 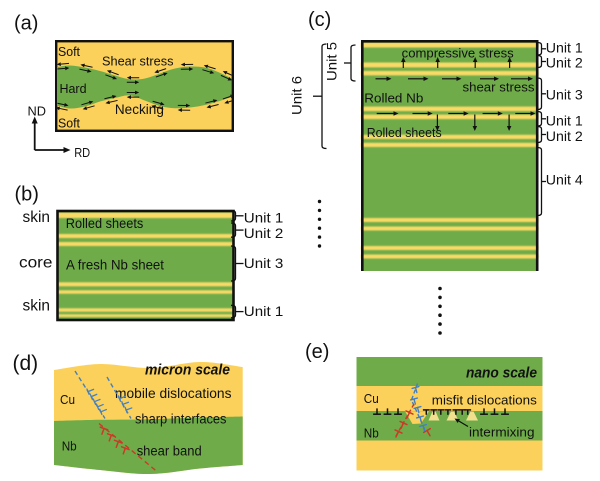 What do you see at coordinates (499, 87) in the screenshot?
I see `svg-text: shear stress` at bounding box center [499, 87].